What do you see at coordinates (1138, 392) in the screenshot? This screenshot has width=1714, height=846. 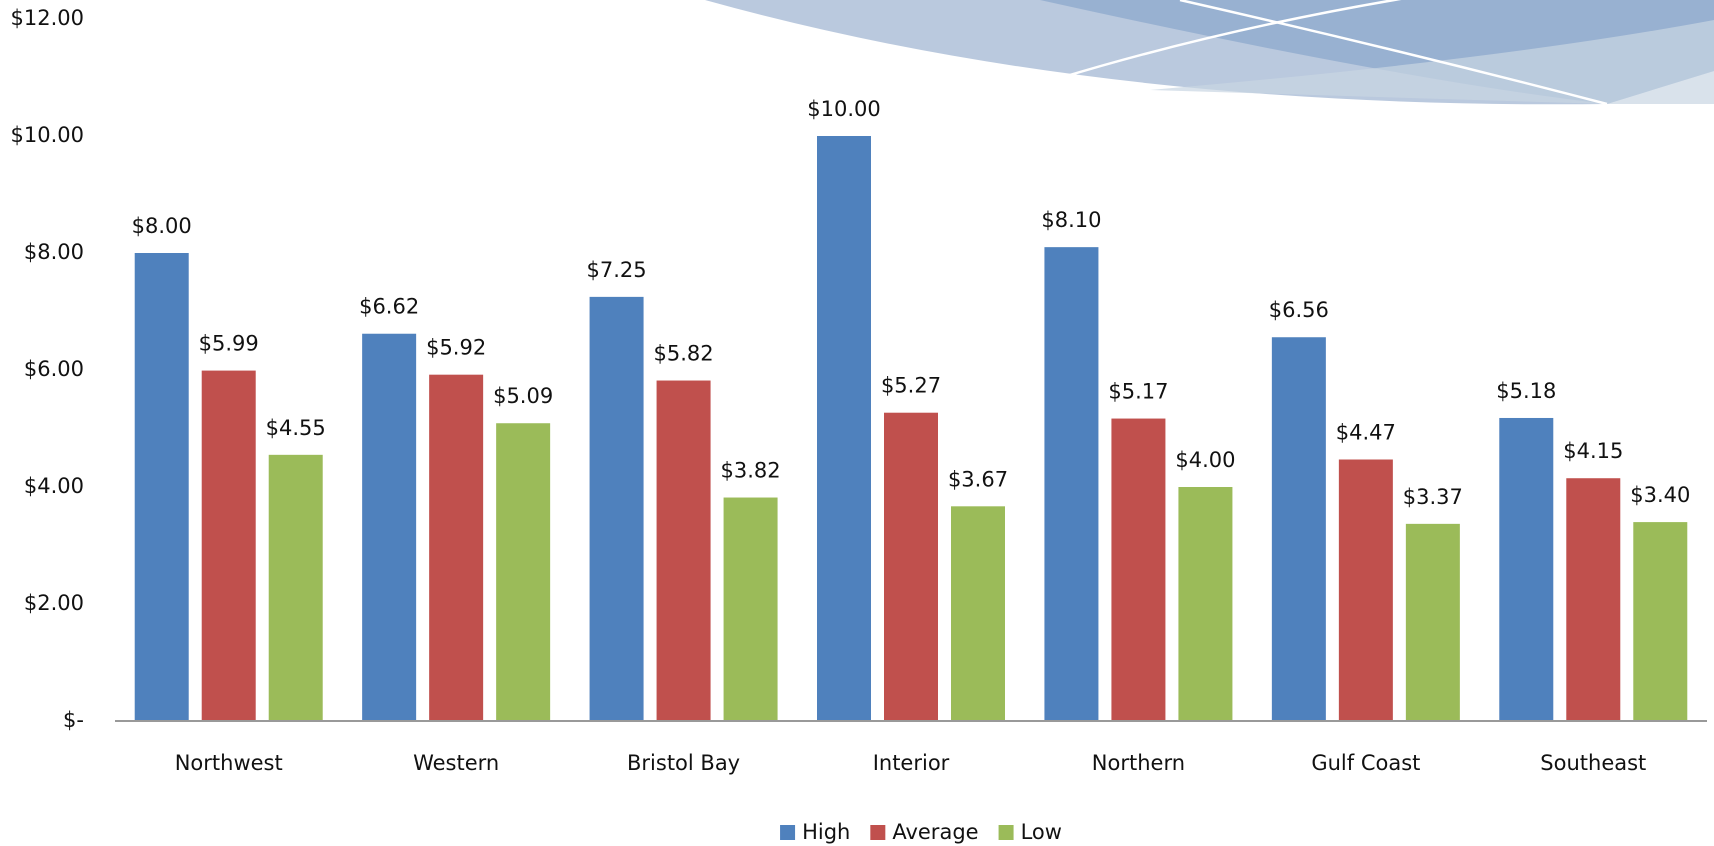 I see `value-label: $5.17` at bounding box center [1138, 392].